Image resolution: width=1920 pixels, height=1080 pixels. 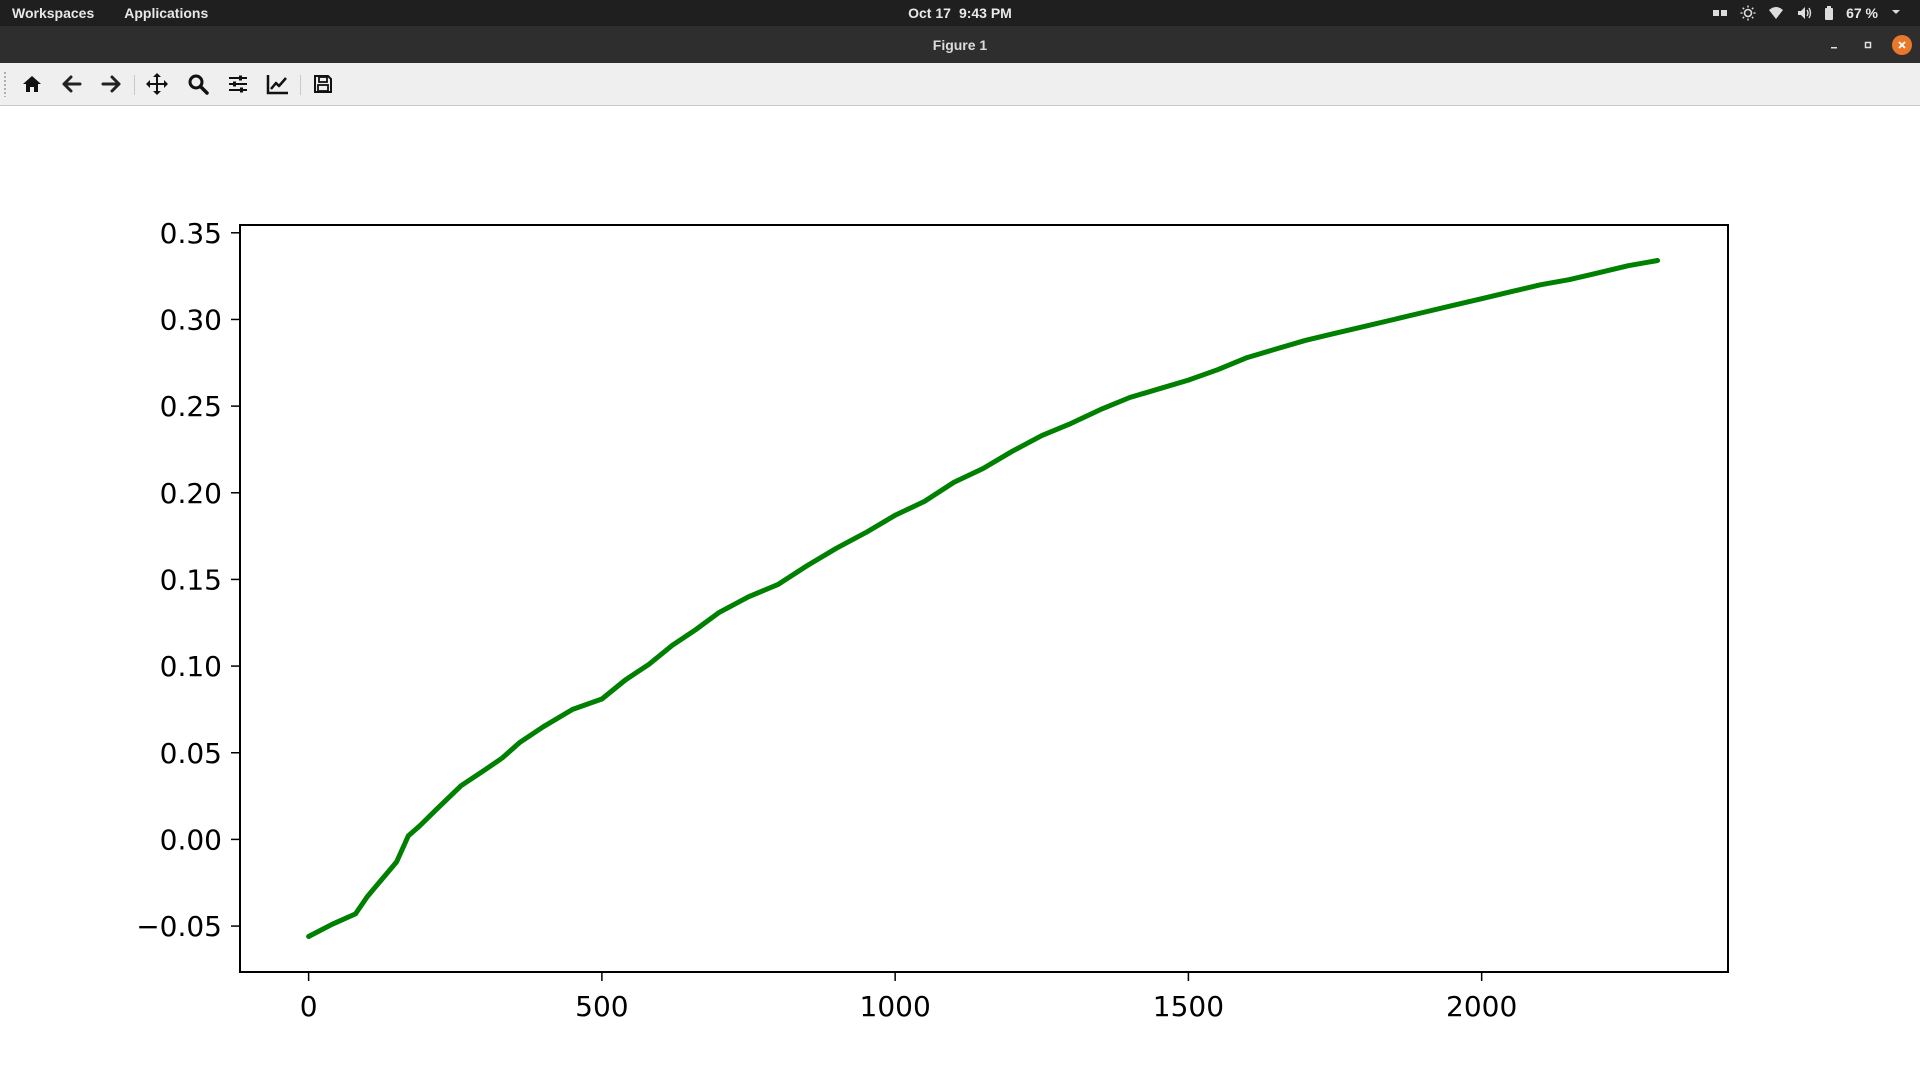 I want to click on edit-axis-icon, so click(x=277, y=85).